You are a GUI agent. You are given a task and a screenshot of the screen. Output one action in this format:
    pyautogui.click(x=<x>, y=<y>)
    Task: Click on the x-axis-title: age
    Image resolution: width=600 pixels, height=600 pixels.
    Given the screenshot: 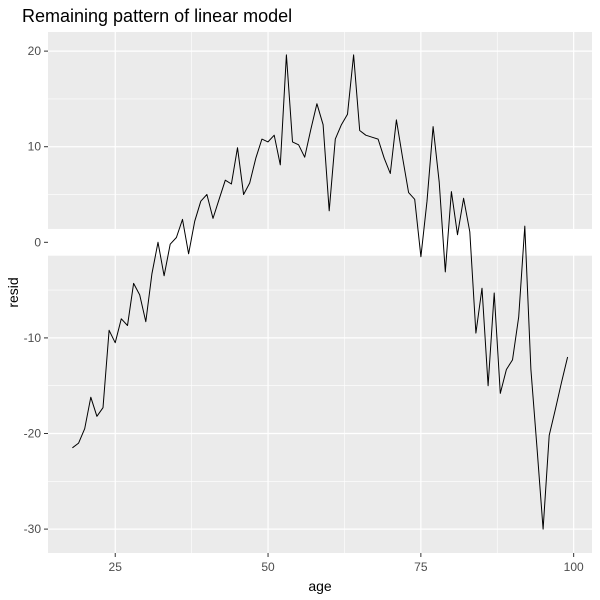 What is the action you would take?
    pyautogui.click(x=320, y=586)
    